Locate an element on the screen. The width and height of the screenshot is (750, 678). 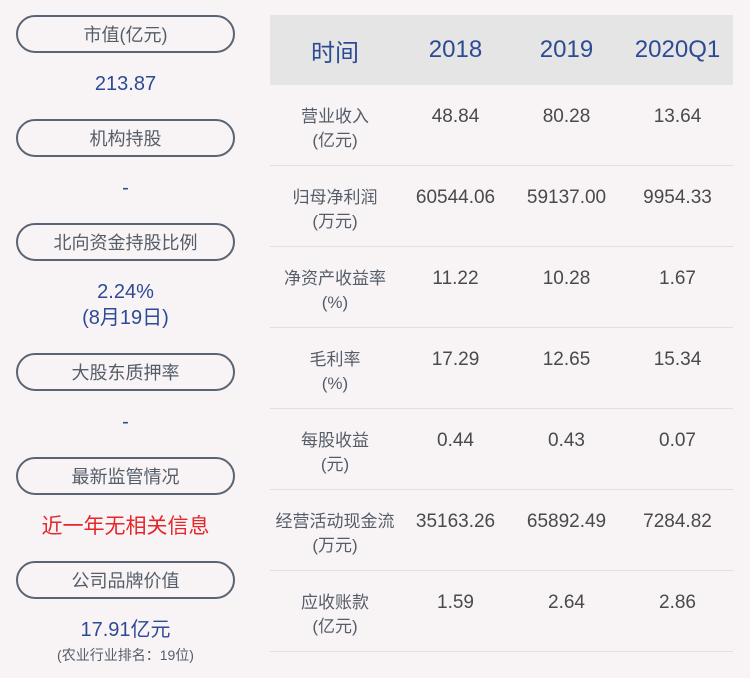
header-2019: 2019 is located at coordinates (566, 49).